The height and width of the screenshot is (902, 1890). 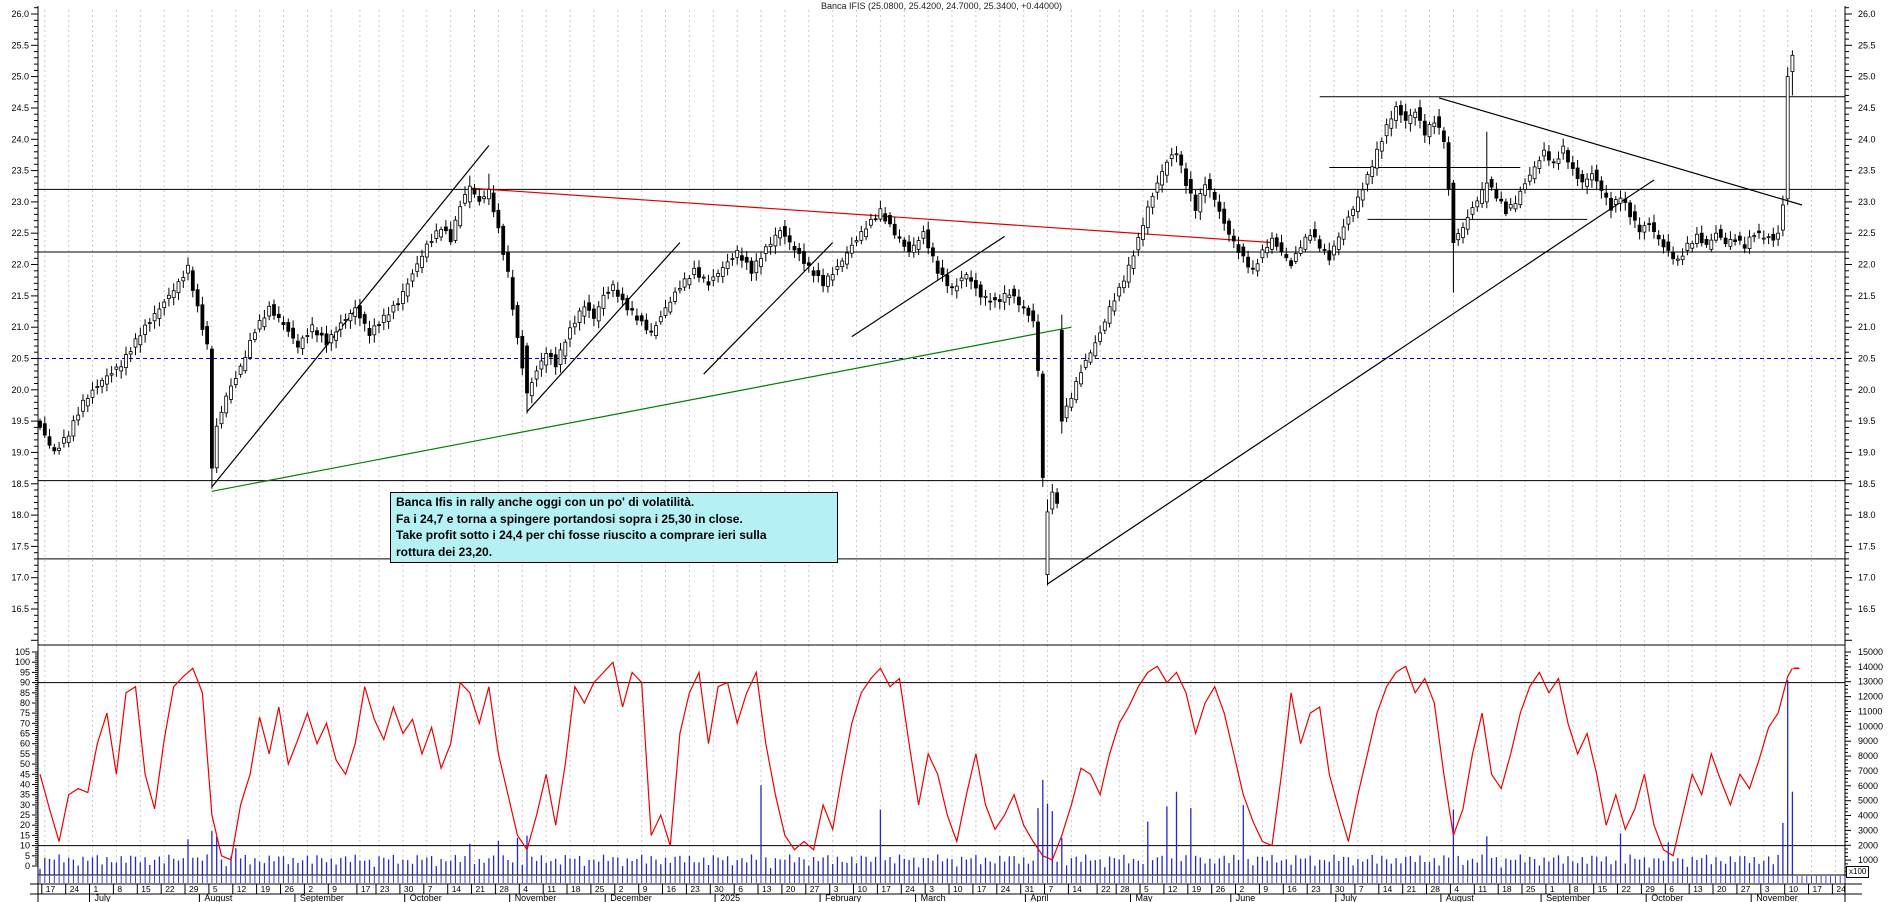 I want to click on svg-text: 13, so click(x=1698, y=889).